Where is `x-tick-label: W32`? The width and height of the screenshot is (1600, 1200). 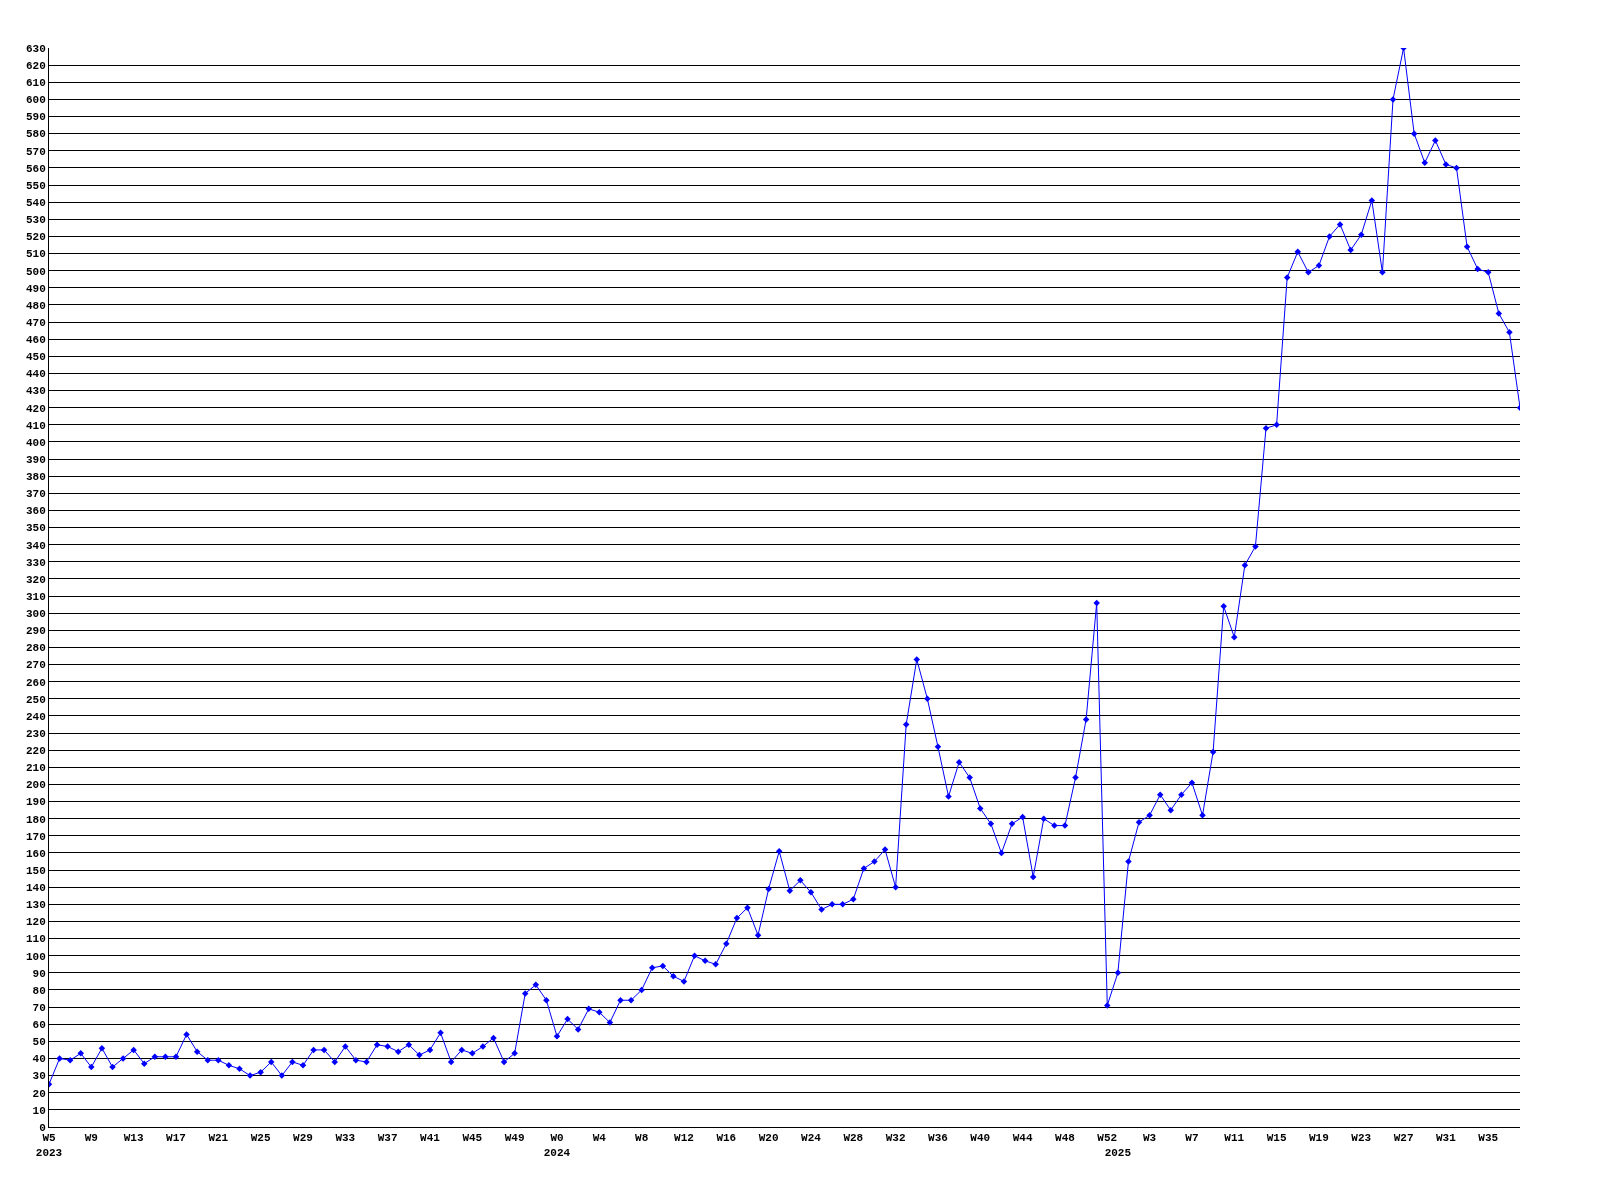
x-tick-label: W32 is located at coordinates (895, 1138).